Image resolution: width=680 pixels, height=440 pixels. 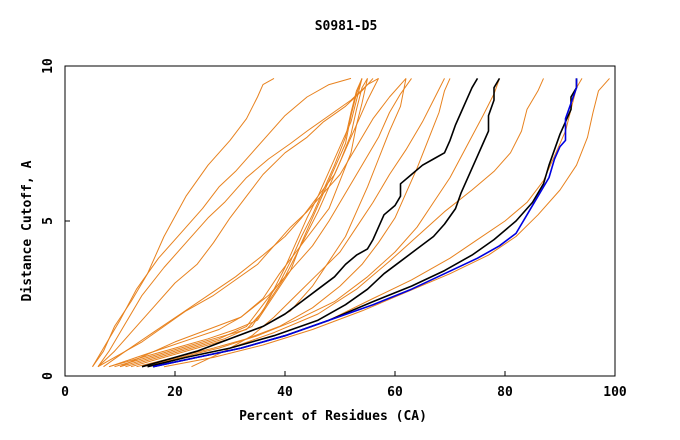 I want to click on x-tick-label: 80, so click(x=505, y=392).